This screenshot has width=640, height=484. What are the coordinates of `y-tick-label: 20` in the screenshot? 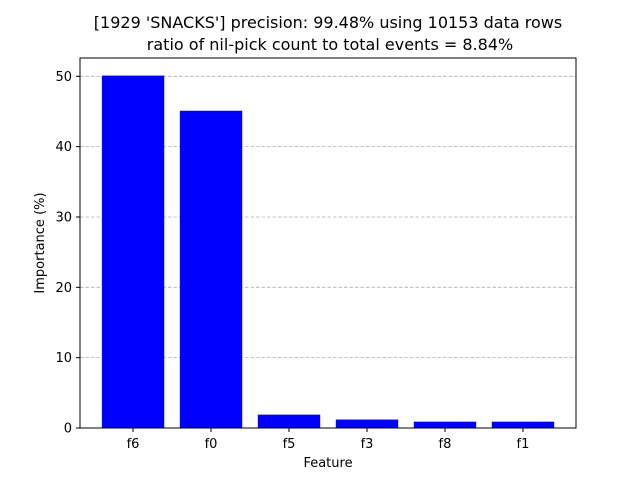 It's located at (63, 288).